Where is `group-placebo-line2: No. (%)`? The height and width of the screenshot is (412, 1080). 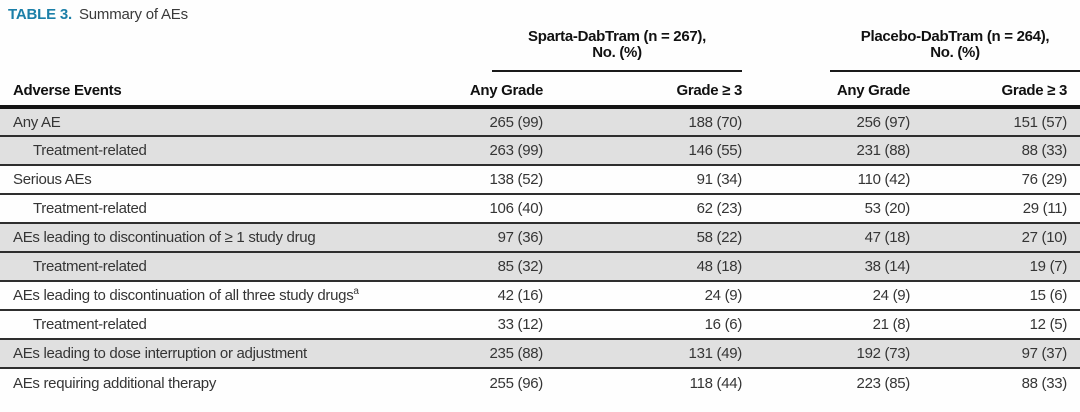 group-placebo-line2: No. (%) is located at coordinates (955, 52).